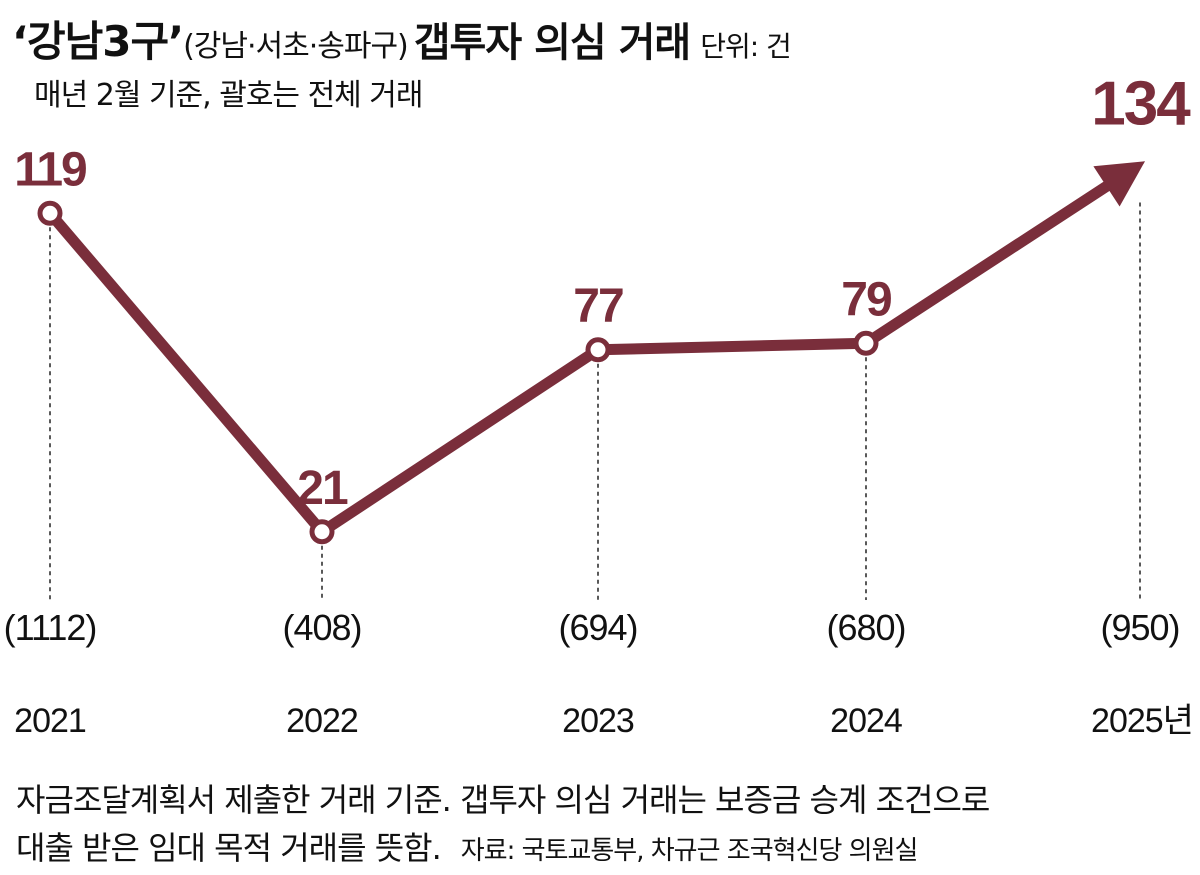  I want to click on title-paren: (강남·서초·송파구), so click(296, 46).